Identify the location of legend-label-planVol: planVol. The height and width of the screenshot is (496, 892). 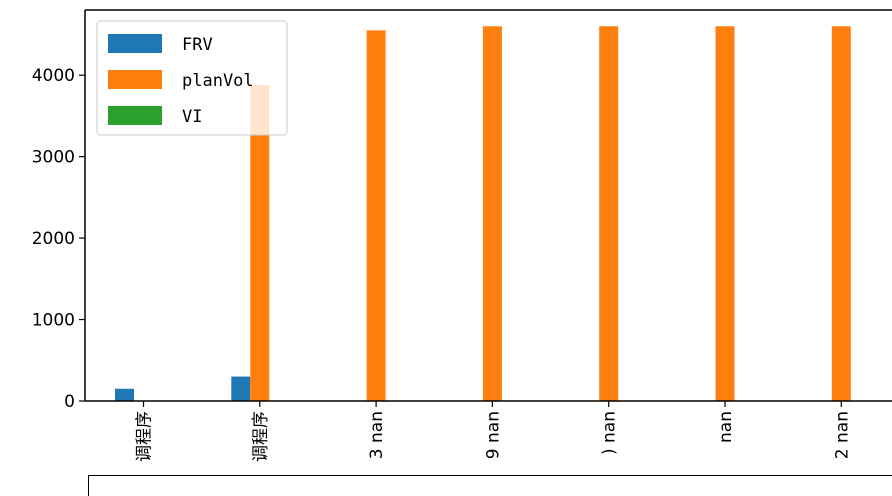
(218, 81).